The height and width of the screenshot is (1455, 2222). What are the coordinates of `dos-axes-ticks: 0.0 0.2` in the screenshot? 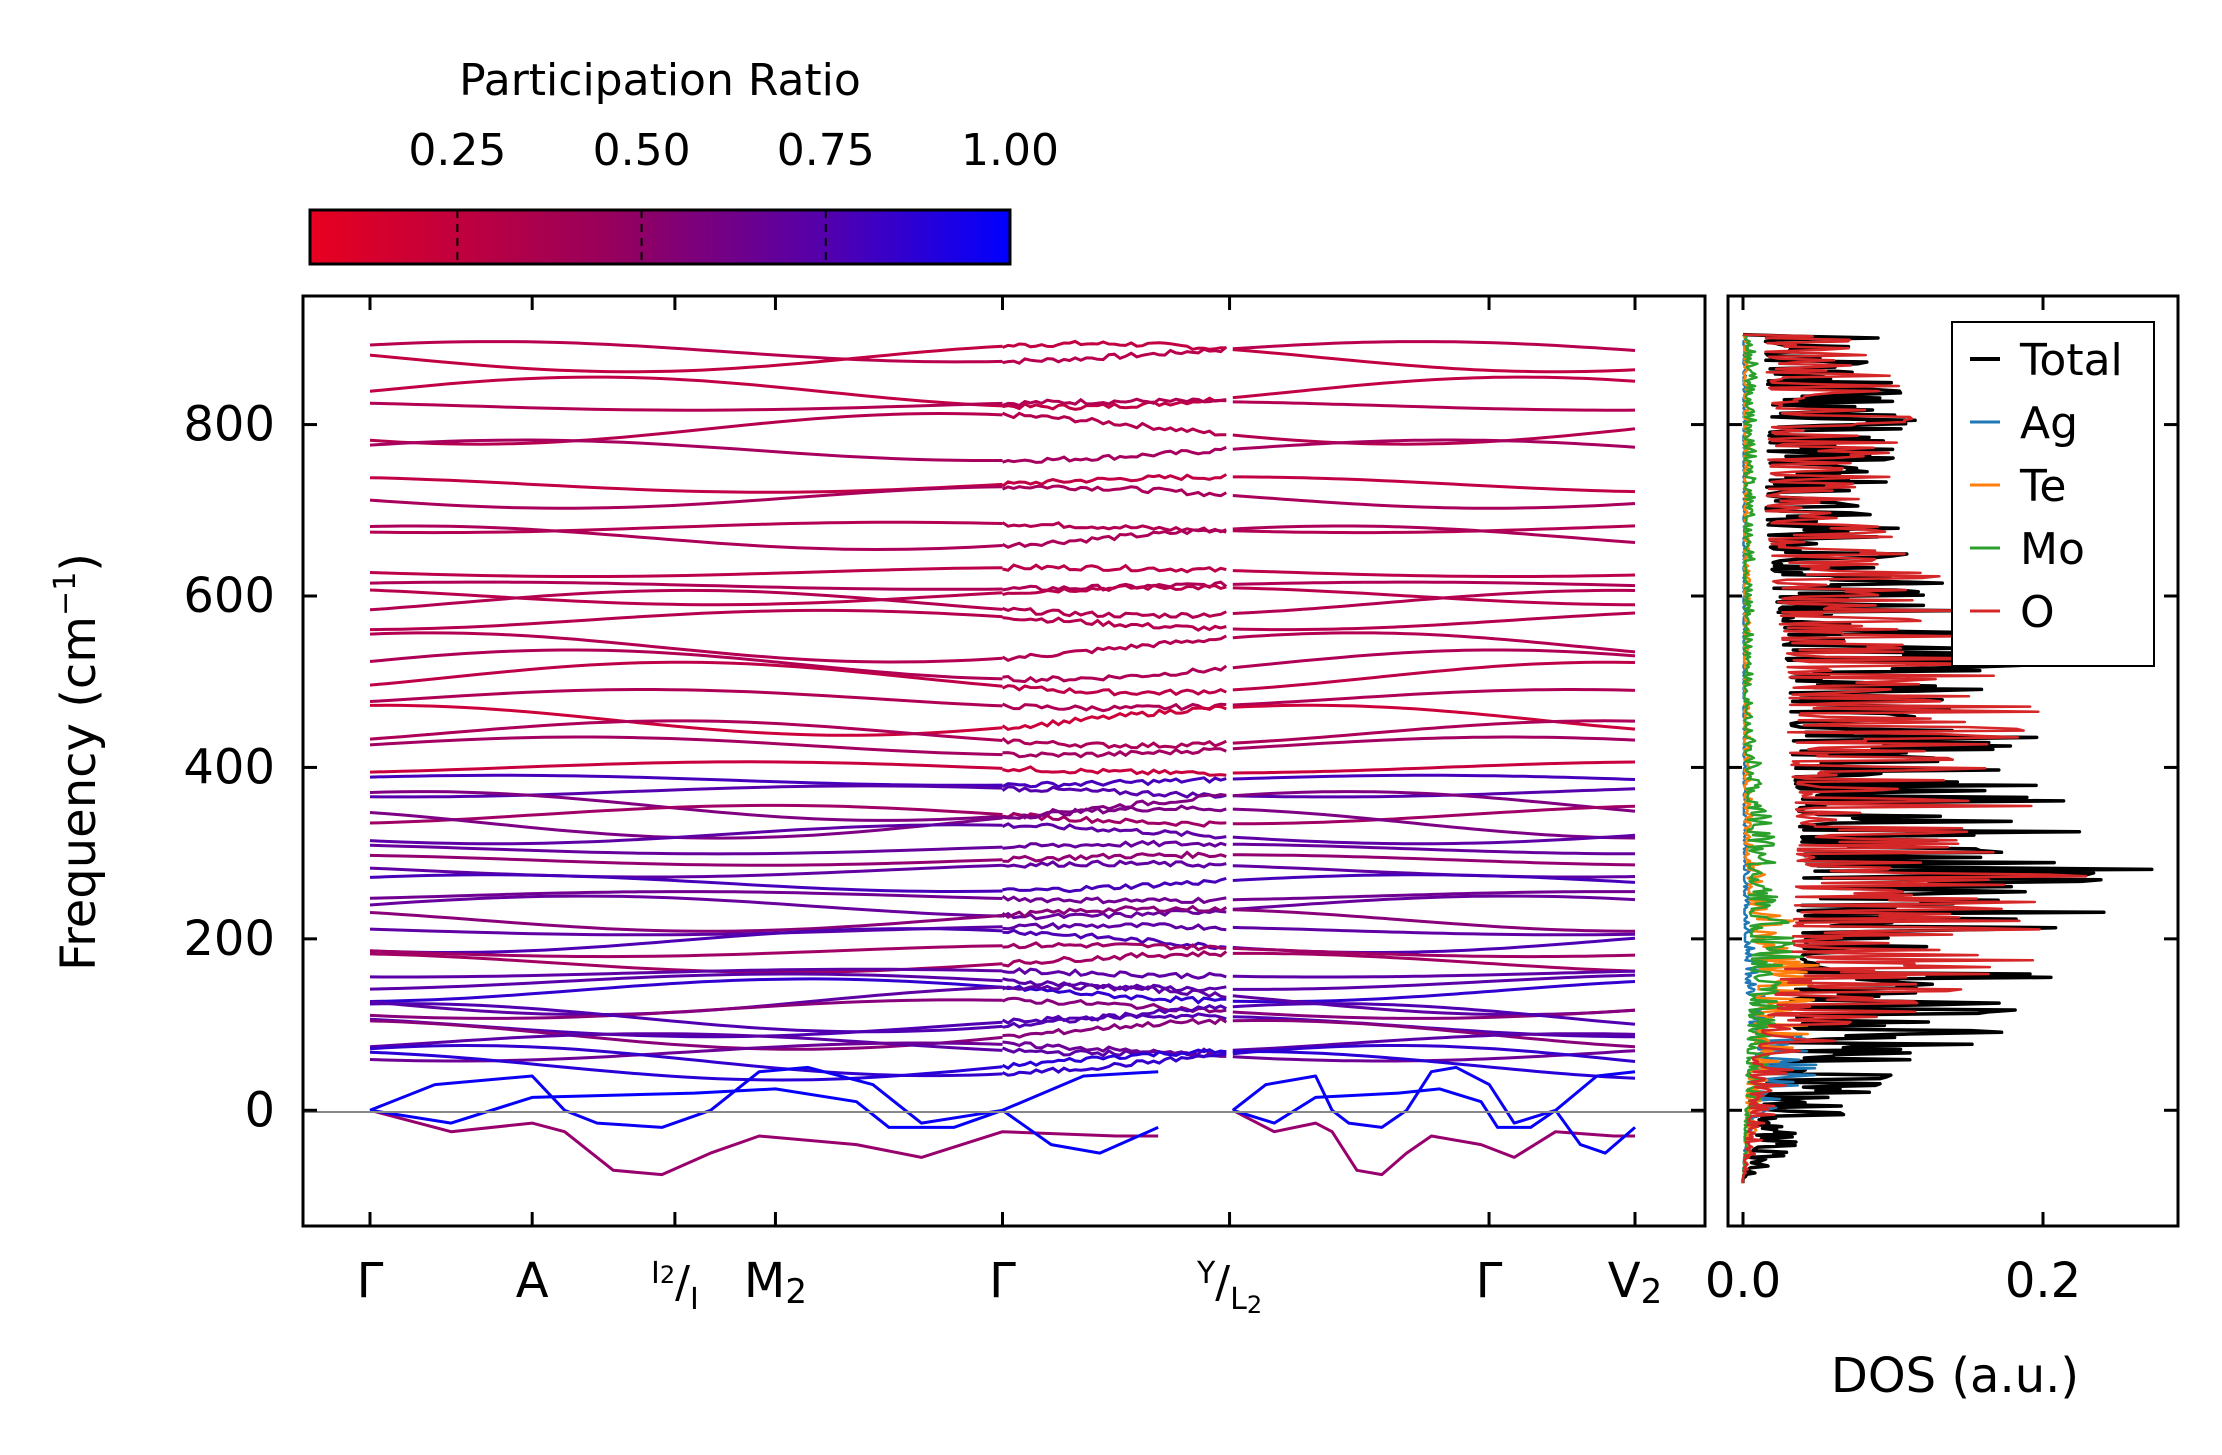 It's located at (1941, 802).